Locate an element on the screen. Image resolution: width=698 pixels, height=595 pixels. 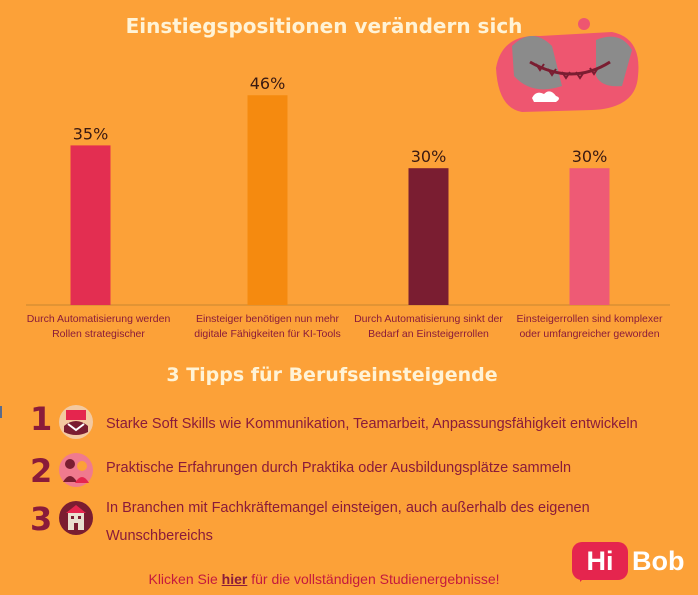
category-label-line: Rollen strategischer is located at coordinates (98, 334).